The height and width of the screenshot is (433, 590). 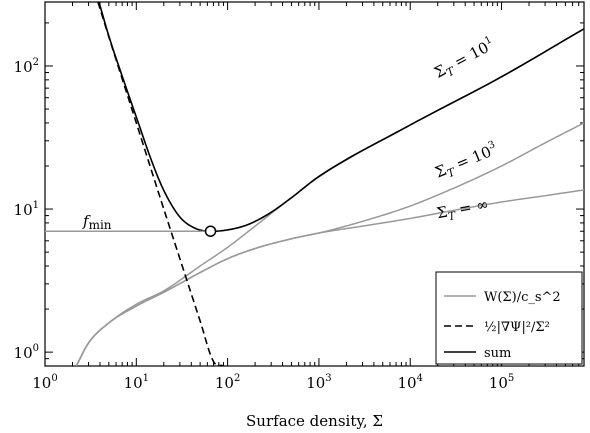 I want to click on y-tick-label: 10¹, so click(x=26, y=209).